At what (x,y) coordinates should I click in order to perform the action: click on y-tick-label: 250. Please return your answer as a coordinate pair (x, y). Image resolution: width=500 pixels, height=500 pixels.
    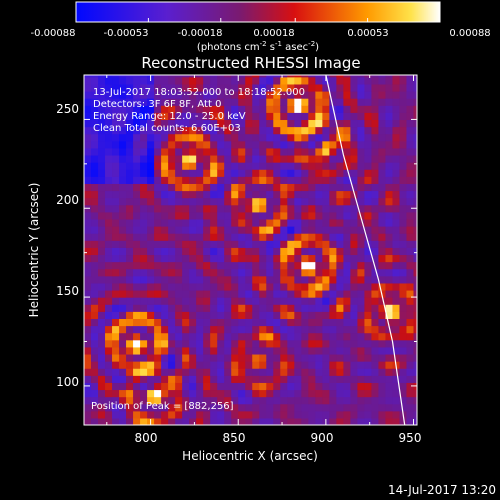
    Looking at the image, I should click on (67, 109).